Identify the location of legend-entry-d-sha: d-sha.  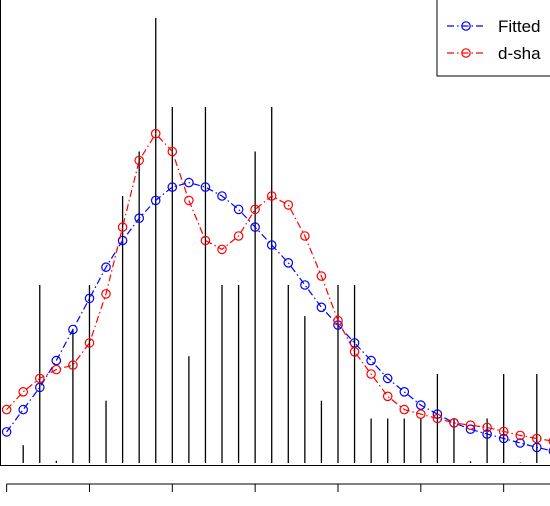
(494, 53).